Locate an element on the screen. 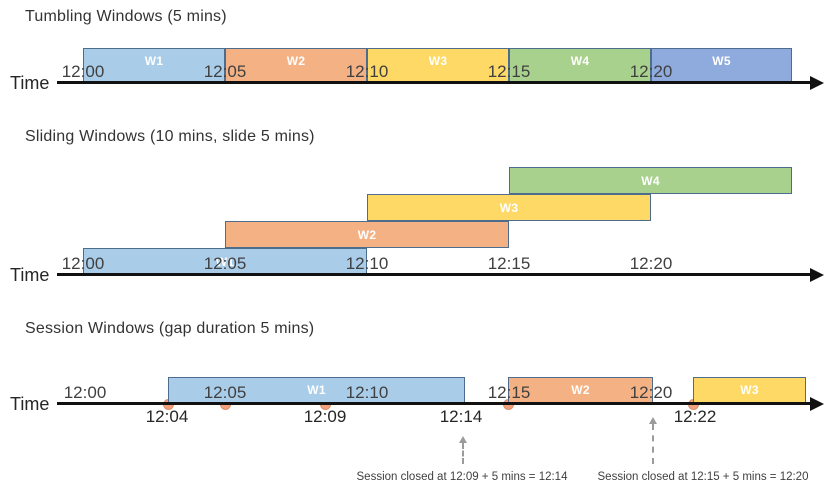 The height and width of the screenshot is (498, 829). session-tick-1220: 12:20 is located at coordinates (651, 392).